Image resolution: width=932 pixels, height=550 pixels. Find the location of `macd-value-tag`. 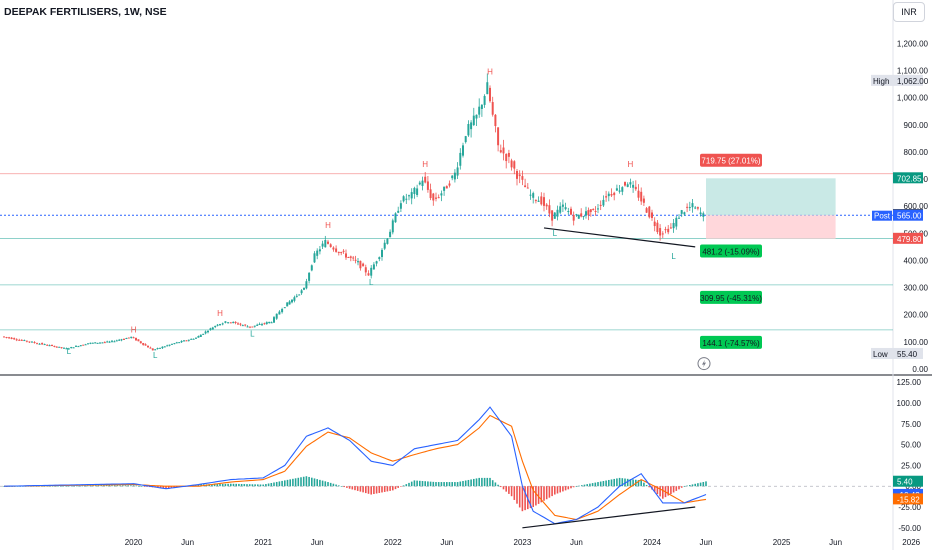

macd-value-tag is located at coordinates (908, 481).